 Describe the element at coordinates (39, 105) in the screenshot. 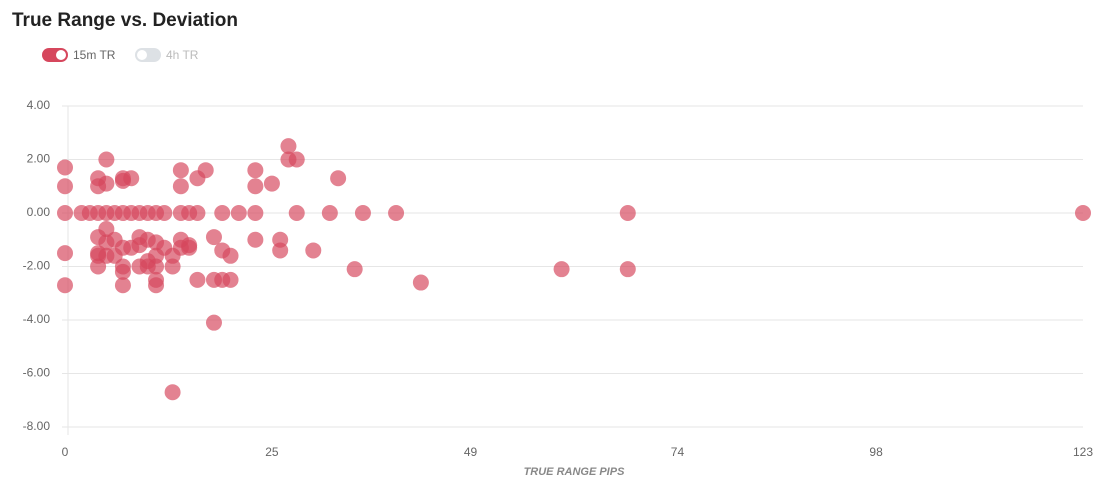

I see `y-tick-label: 4.00` at that location.